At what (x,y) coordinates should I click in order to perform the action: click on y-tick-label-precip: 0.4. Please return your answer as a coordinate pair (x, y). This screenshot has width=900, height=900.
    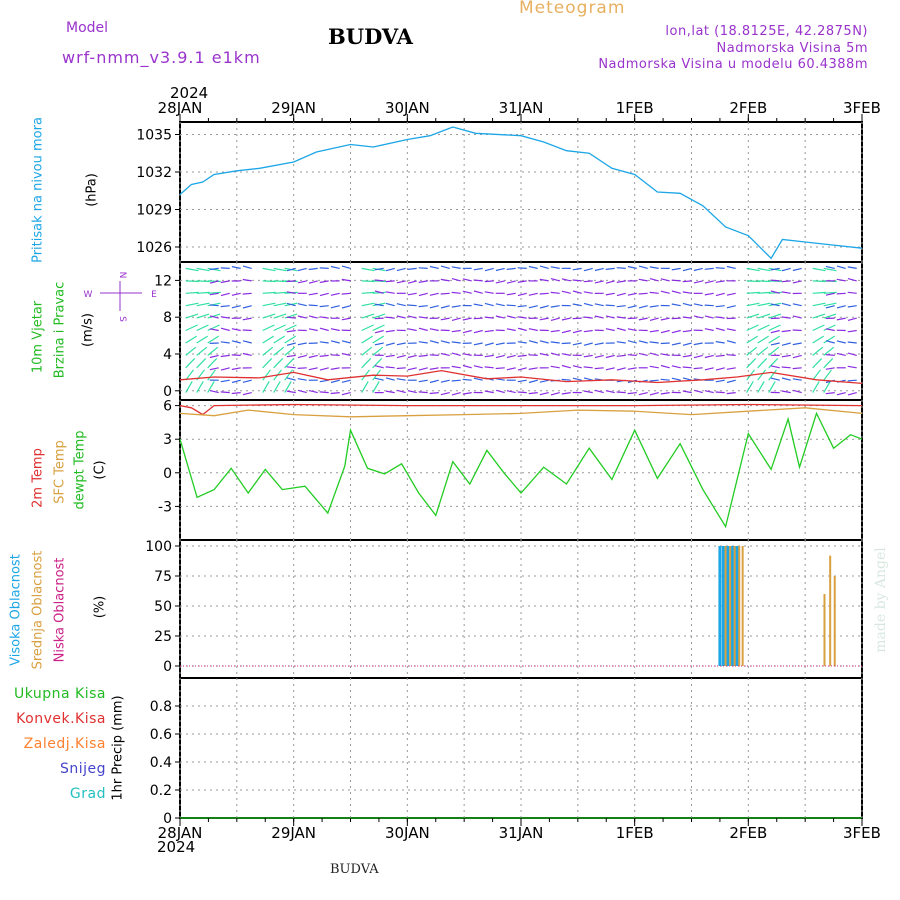
    Looking at the image, I should click on (161, 763).